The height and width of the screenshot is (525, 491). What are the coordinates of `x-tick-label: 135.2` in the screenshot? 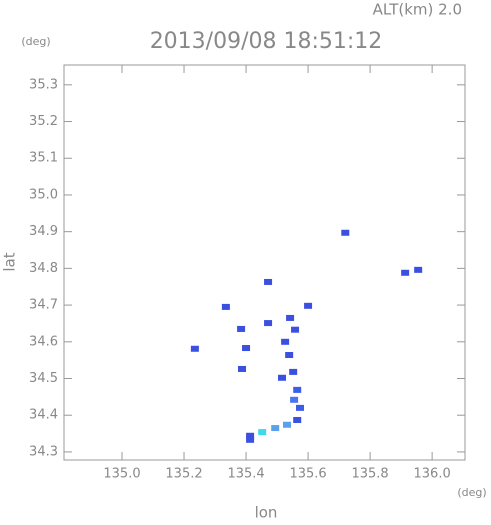 It's located at (183, 474).